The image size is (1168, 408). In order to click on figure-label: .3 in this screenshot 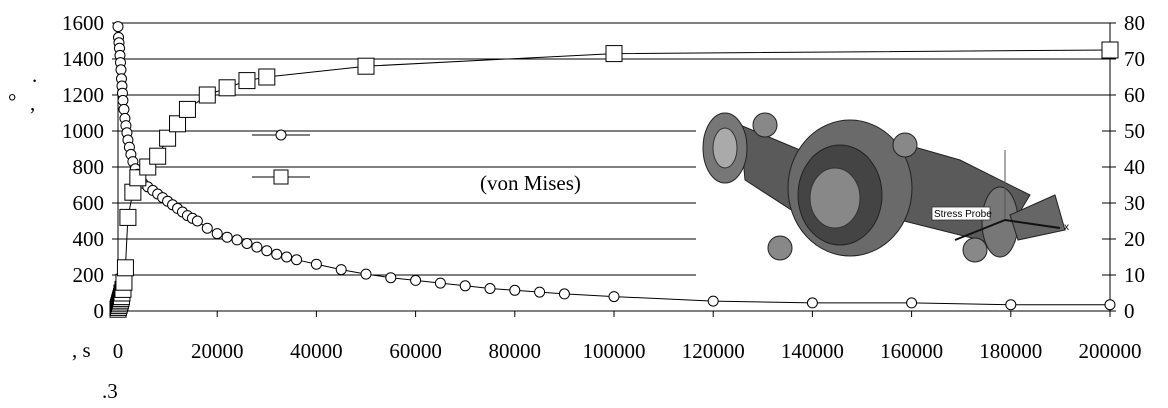, I will do `click(110, 391)`.